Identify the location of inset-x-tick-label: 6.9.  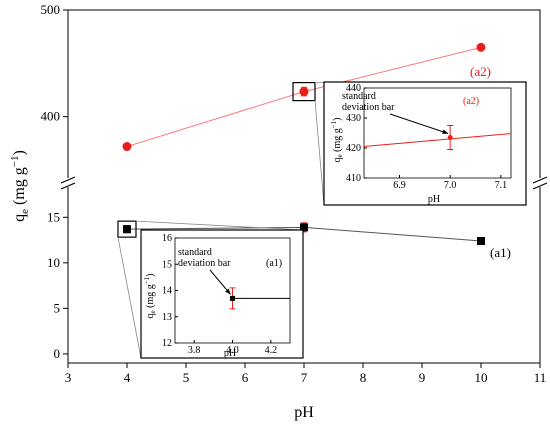
(399, 185).